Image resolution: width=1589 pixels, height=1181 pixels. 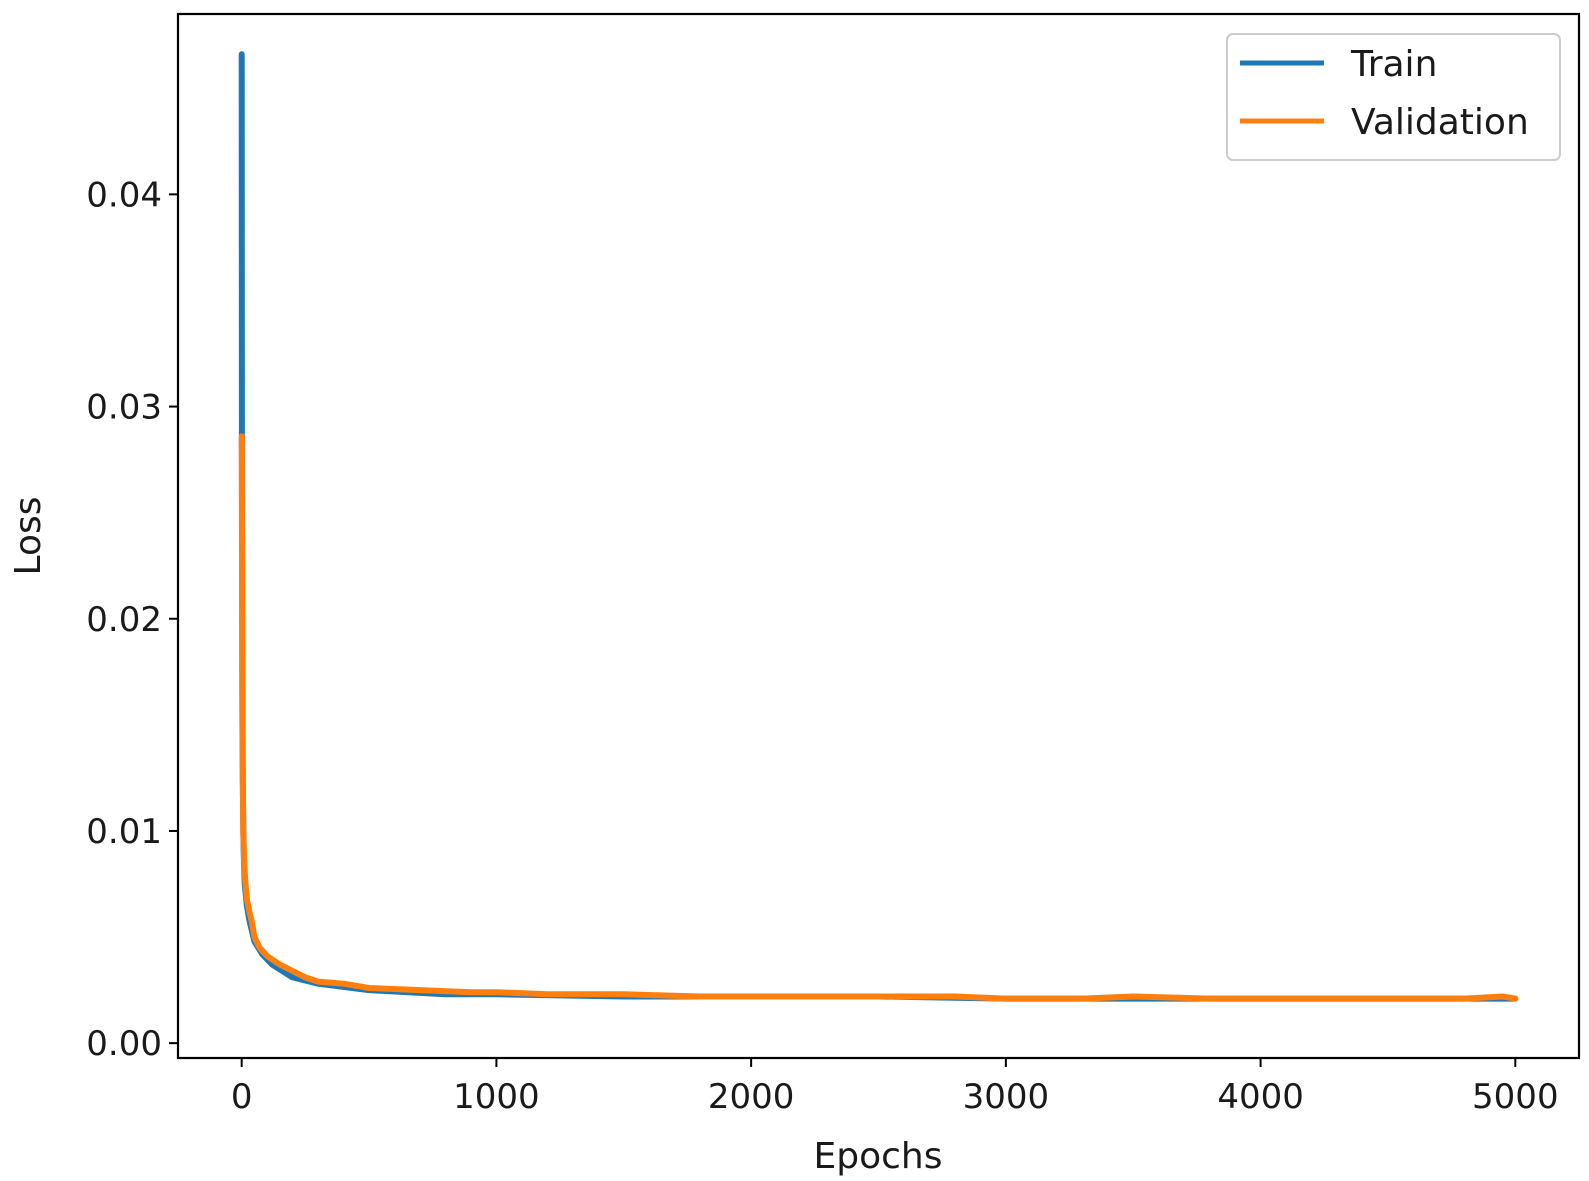 What do you see at coordinates (751, 1097) in the screenshot?
I see `x-tick-label: 2000` at bounding box center [751, 1097].